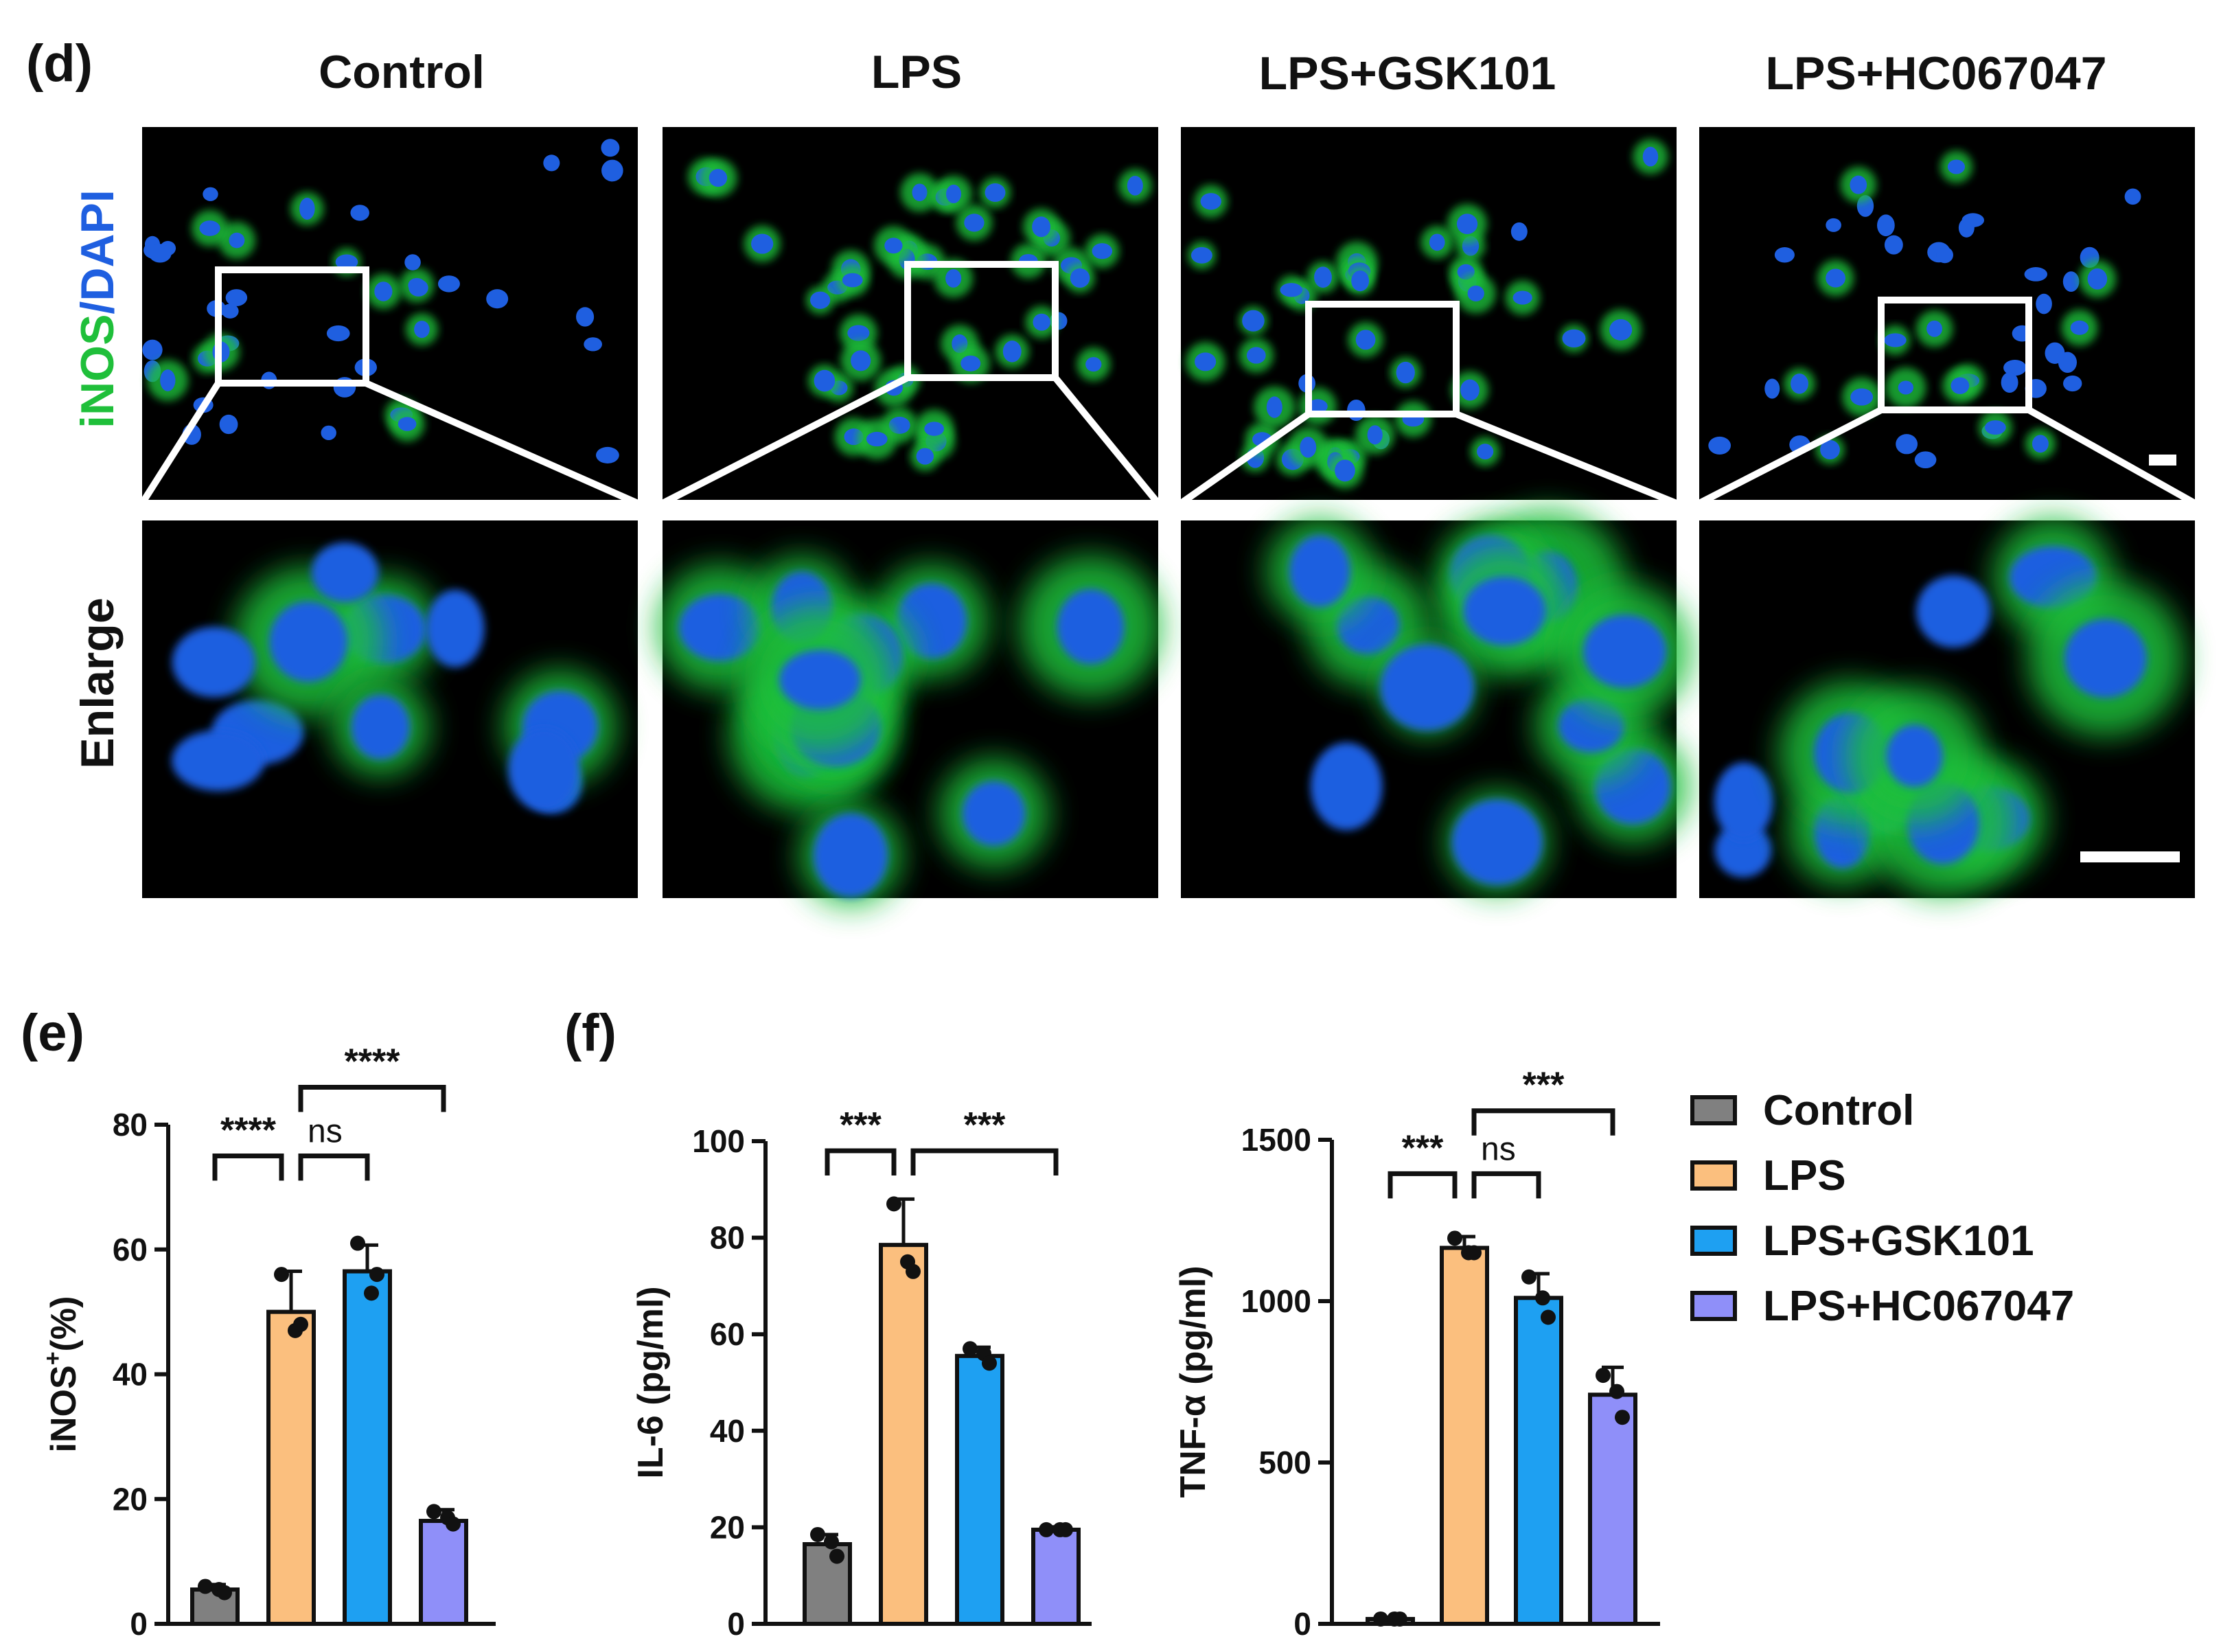 The image size is (2221, 1652). What do you see at coordinates (248, 1167) in the screenshot?
I see `inos-chart-significance-bracket` at bounding box center [248, 1167].